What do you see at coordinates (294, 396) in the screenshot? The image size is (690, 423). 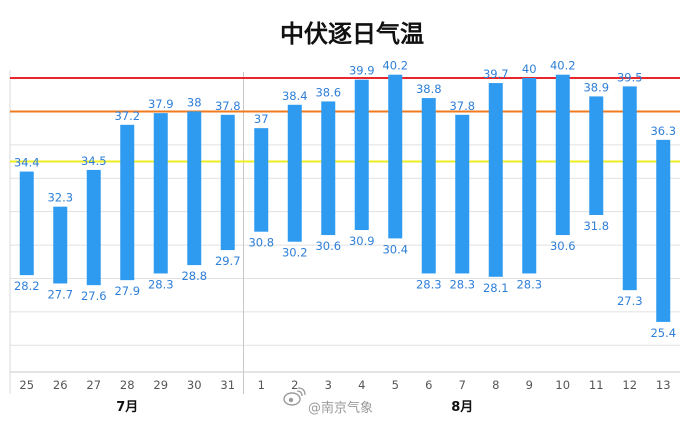 I see `weibo-logo-icon` at bounding box center [294, 396].